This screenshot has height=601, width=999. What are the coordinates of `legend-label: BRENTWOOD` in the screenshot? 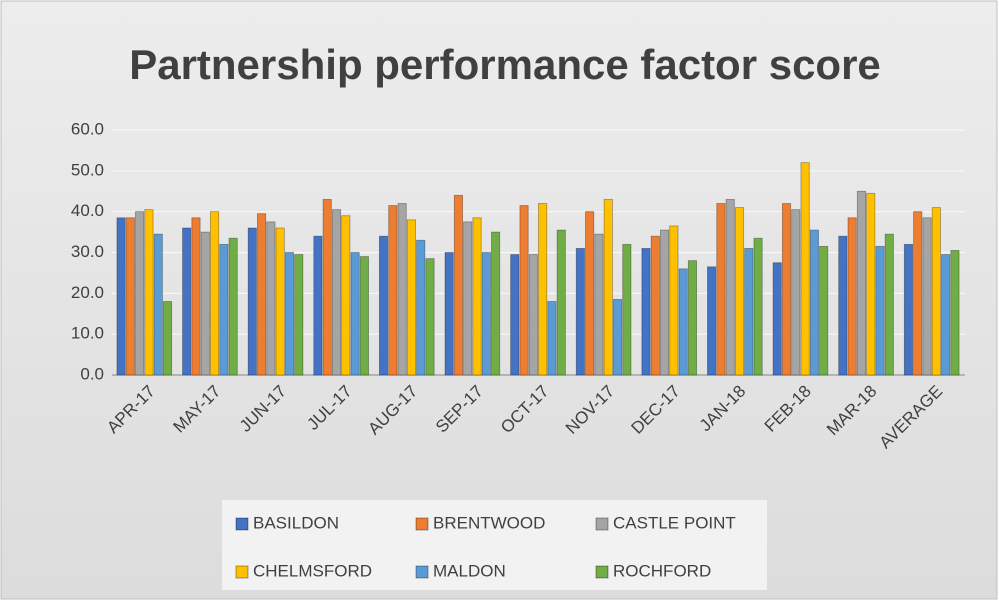 It's located at (489, 522).